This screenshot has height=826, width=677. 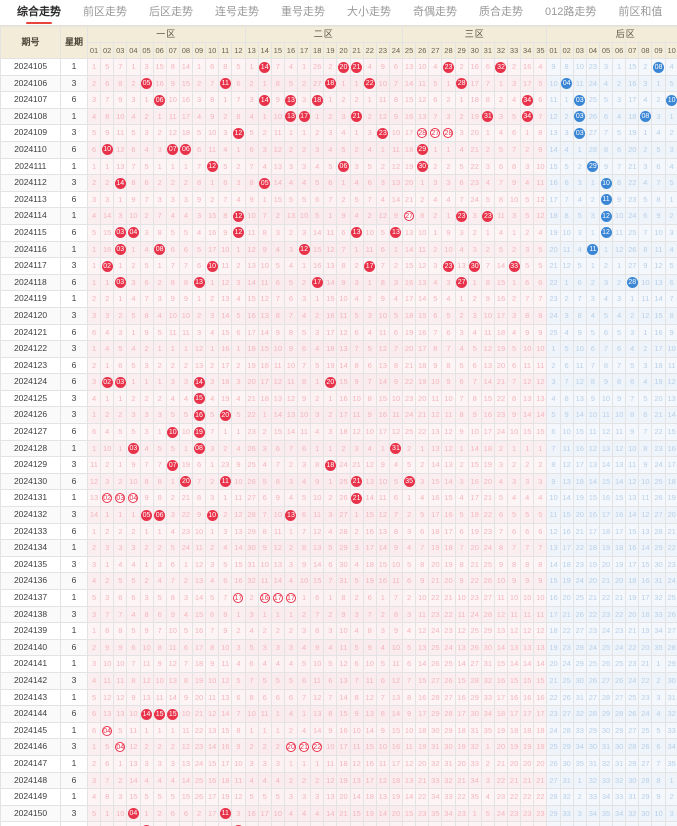 What do you see at coordinates (238, 216) in the screenshot?
I see `front-cell-hit: 12` at bounding box center [238, 216].